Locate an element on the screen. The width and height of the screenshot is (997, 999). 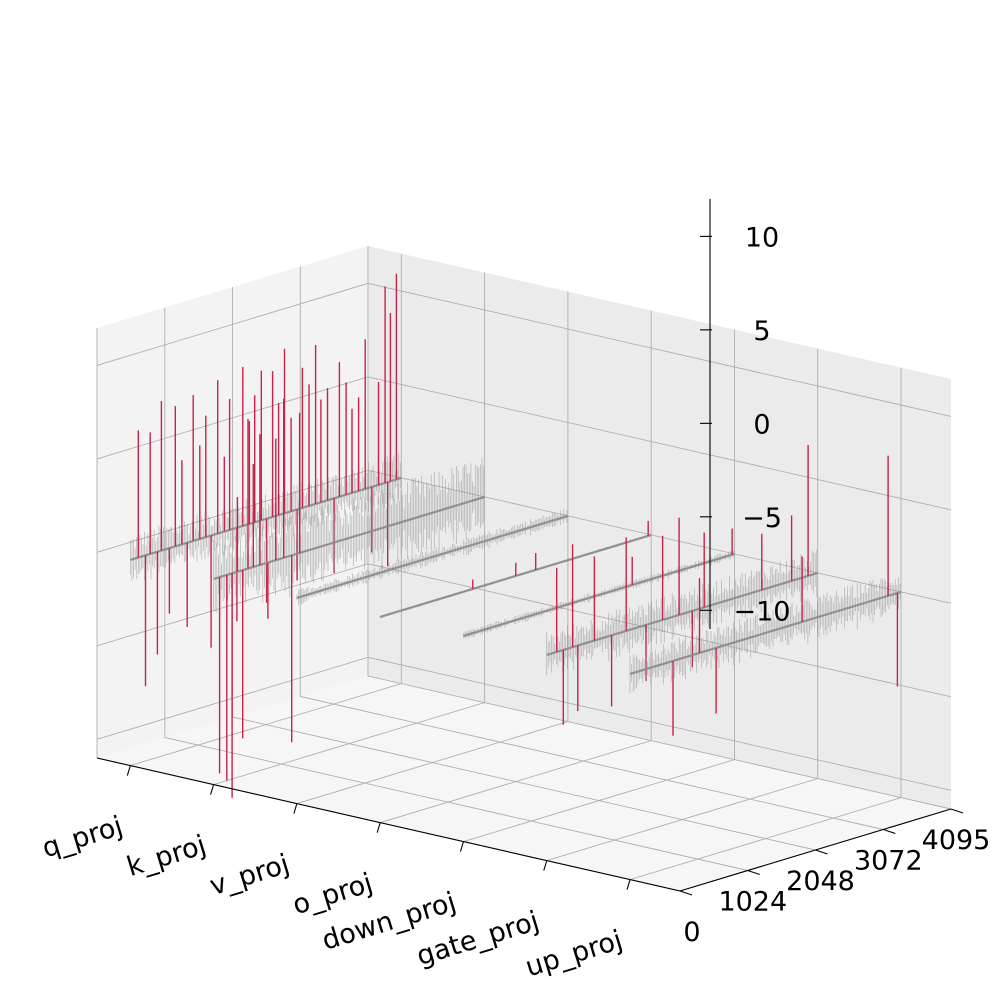
series-q_proj is located at coordinates (265, 480).